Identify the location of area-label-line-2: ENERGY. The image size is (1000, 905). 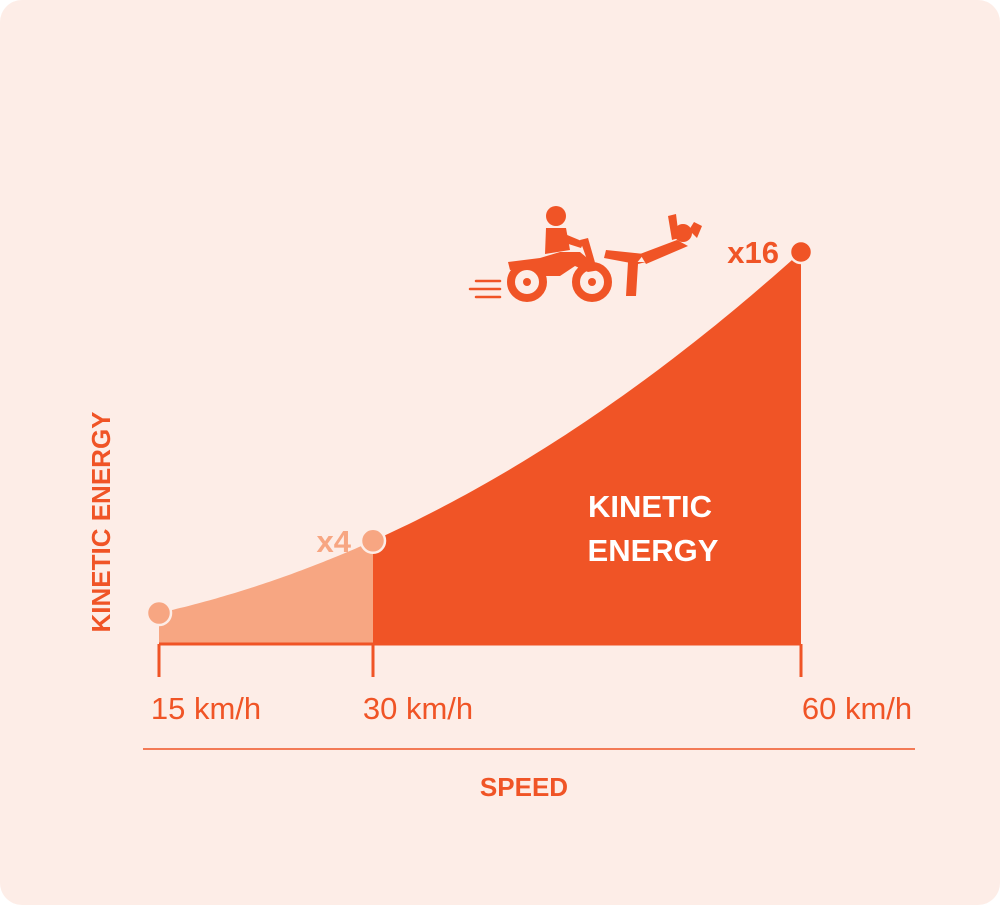
(653, 550).